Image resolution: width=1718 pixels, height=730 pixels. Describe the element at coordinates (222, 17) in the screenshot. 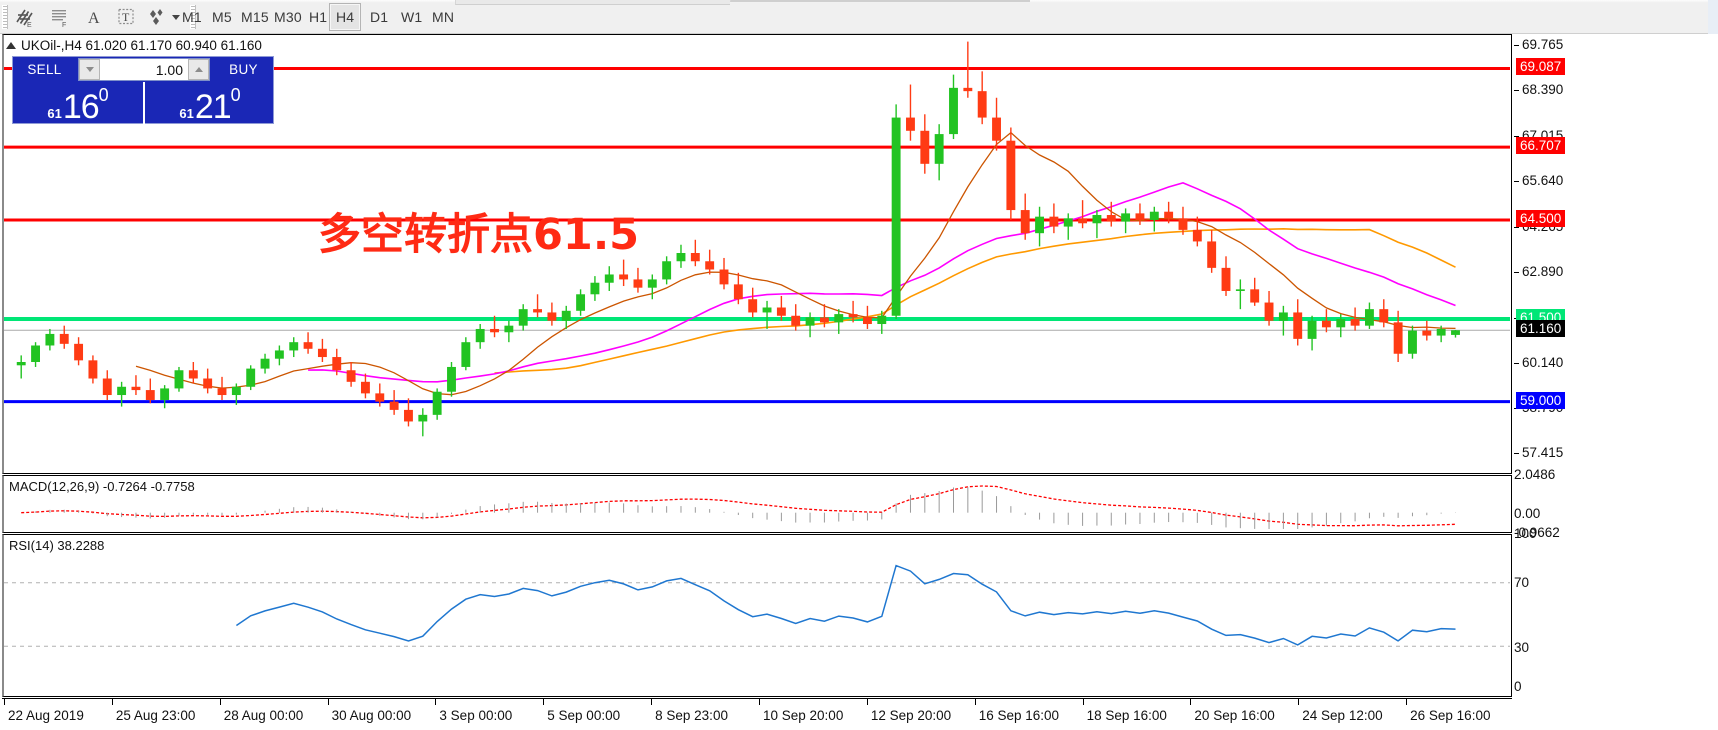

I see `timeframe-m5: M5` at that location.